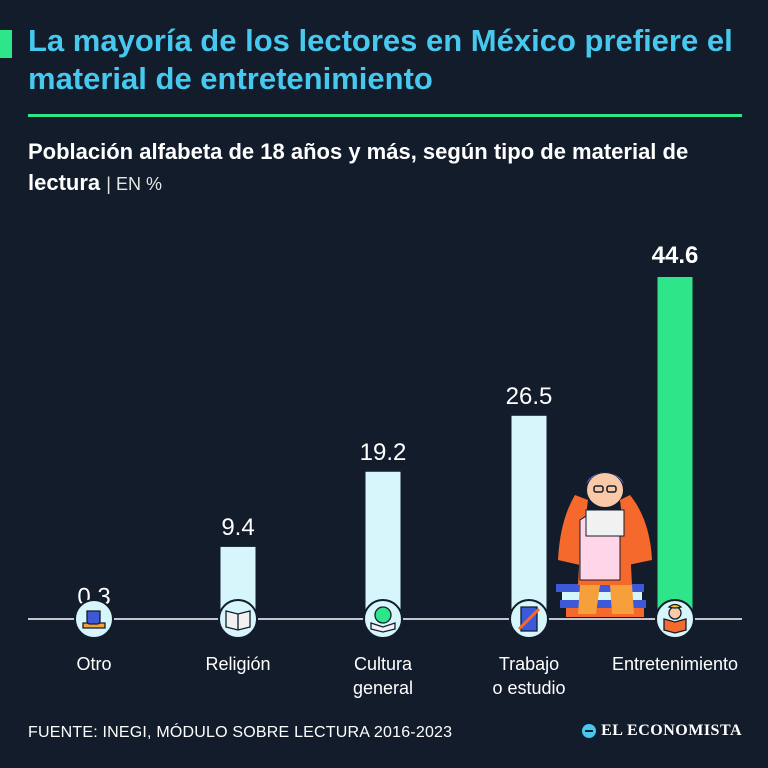  What do you see at coordinates (605, 612) in the screenshot?
I see `book-stack-bottom` at bounding box center [605, 612].